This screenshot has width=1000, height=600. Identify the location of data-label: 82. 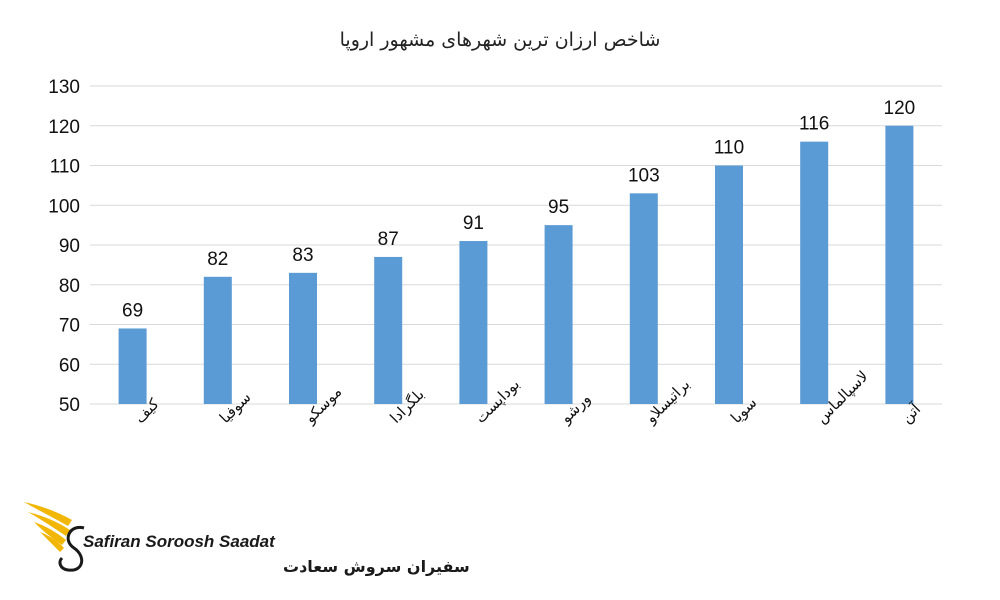
(217, 259).